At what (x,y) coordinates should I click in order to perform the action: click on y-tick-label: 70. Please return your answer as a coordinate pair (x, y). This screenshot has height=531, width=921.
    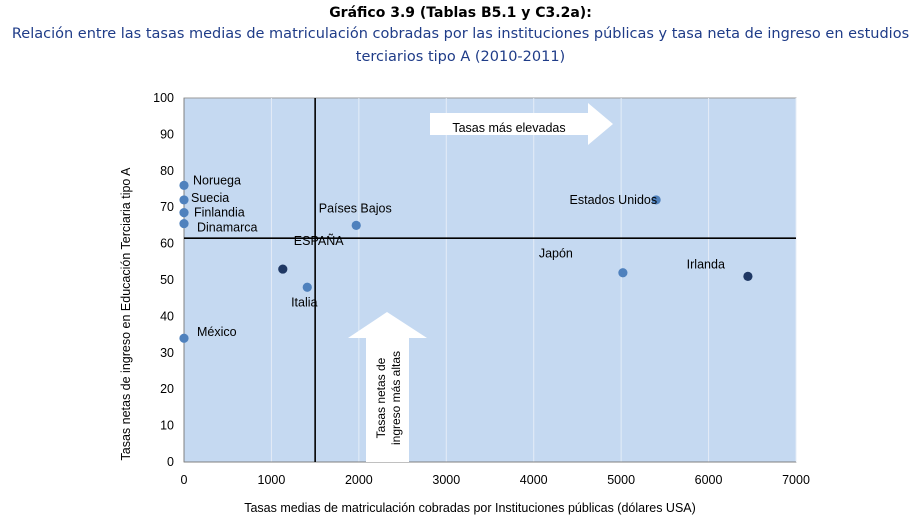
    Looking at the image, I should click on (167, 207).